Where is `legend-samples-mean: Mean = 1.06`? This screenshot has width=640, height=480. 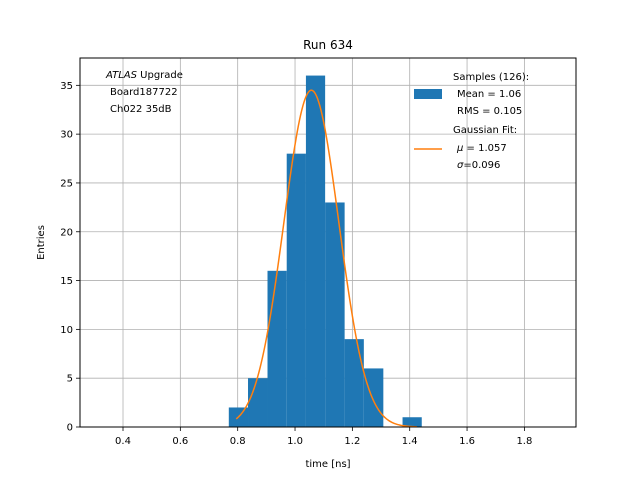 legend-samples-mean: Mean = 1.06 is located at coordinates (489, 94).